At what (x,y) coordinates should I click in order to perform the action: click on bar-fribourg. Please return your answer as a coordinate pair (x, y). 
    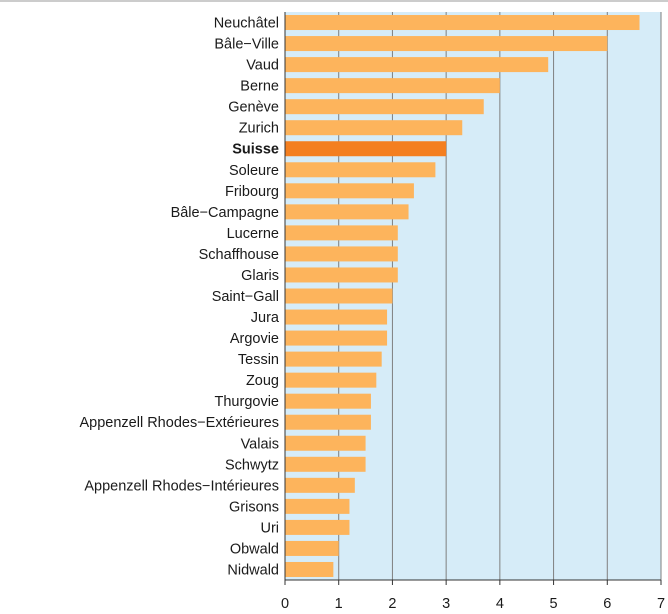
    Looking at the image, I should click on (349, 191).